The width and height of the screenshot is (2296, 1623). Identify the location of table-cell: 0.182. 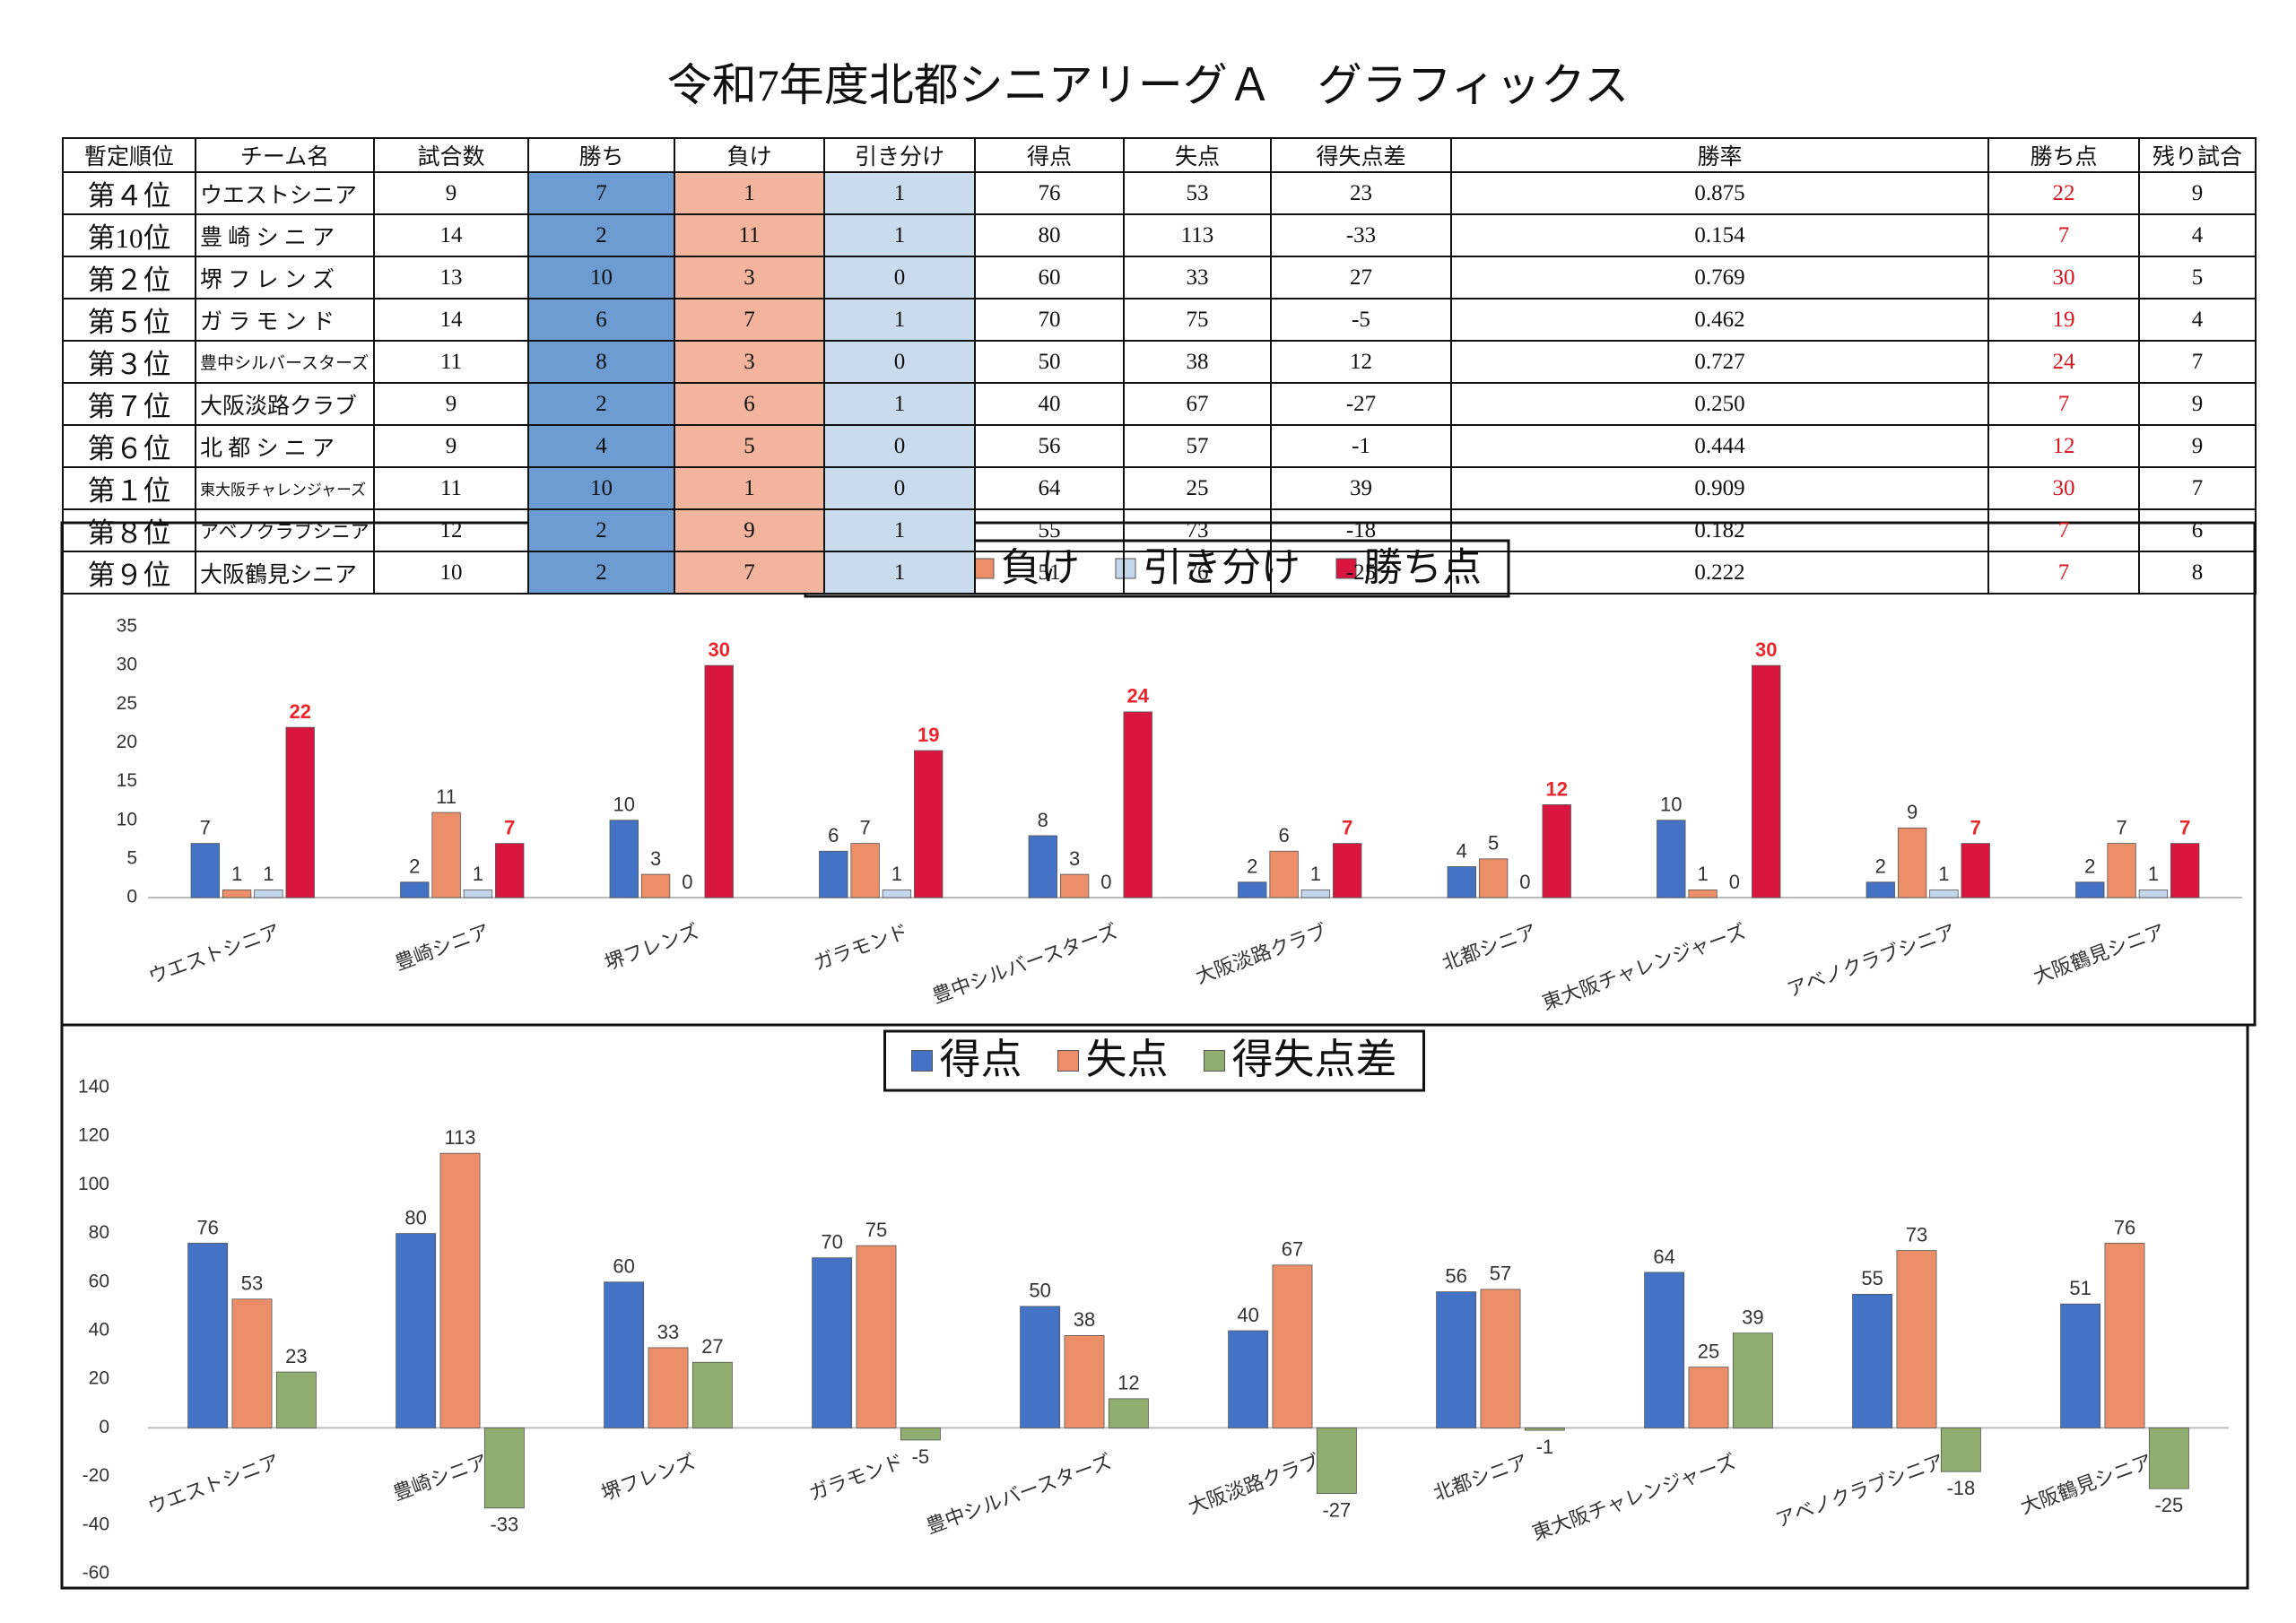
(1719, 530).